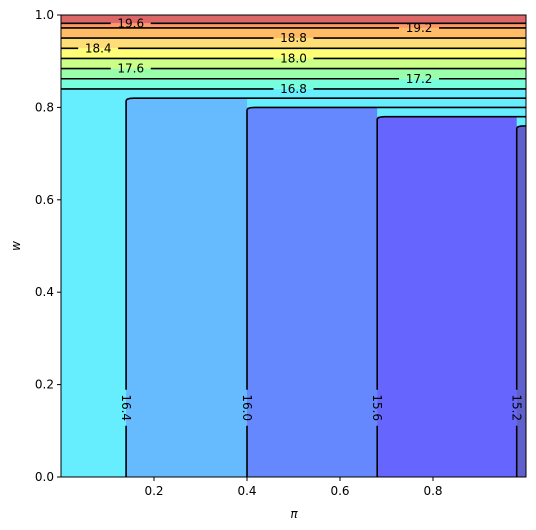 The image size is (536, 530). I want to click on contour-line-15.2, so click(520, 301).